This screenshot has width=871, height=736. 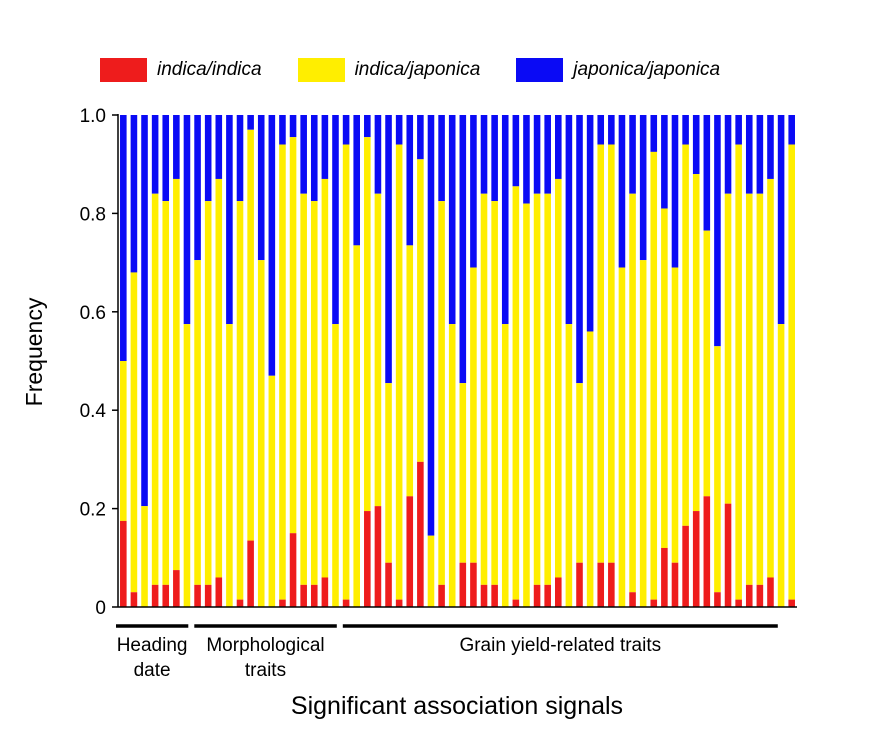 I want to click on y-tick-label: 0.4, so click(x=93, y=411).